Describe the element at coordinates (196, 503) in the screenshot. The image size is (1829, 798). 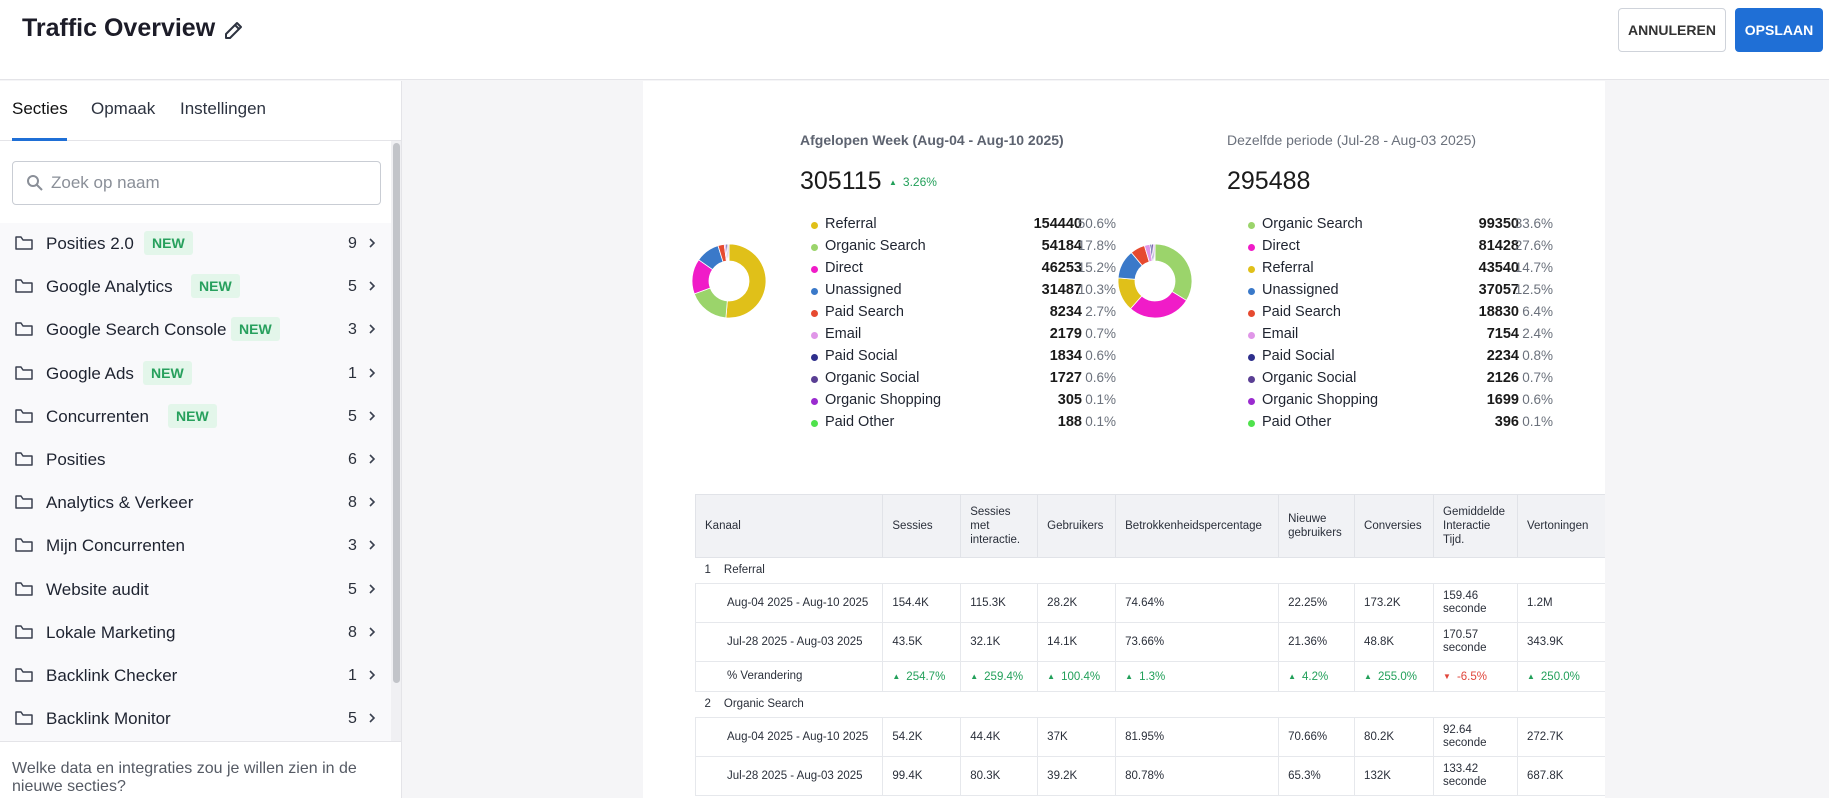
I see `section-item: Analytics & Verkeer 8` at that location.